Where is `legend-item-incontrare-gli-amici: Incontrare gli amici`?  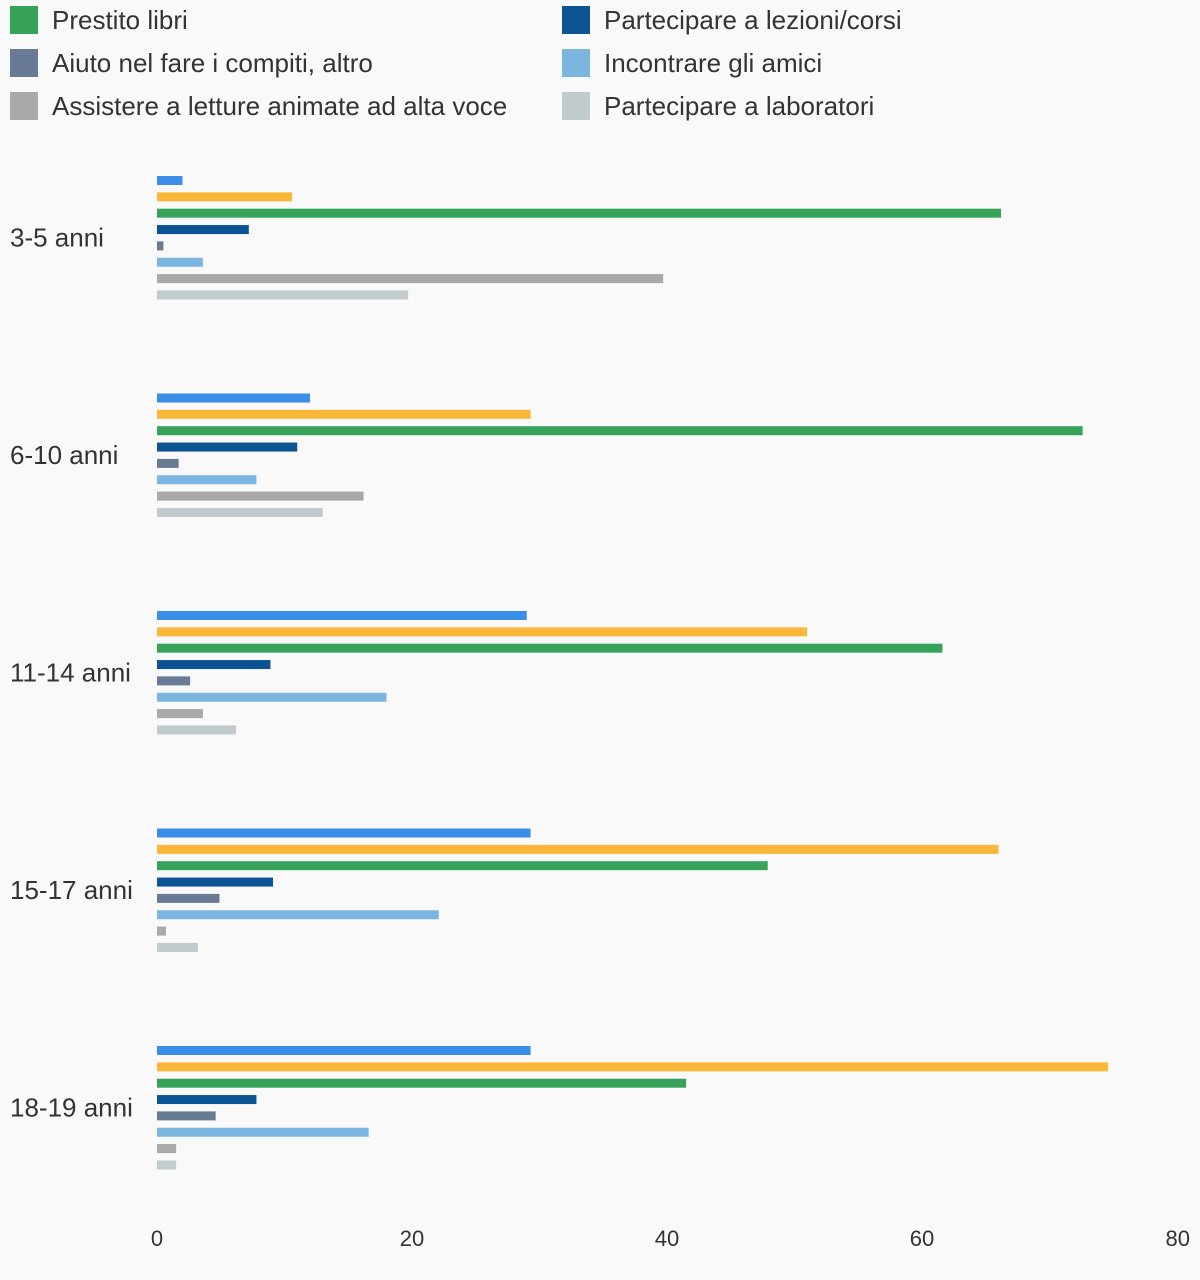 legend-item-incontrare-gli-amici: Incontrare gli amici is located at coordinates (692, 63).